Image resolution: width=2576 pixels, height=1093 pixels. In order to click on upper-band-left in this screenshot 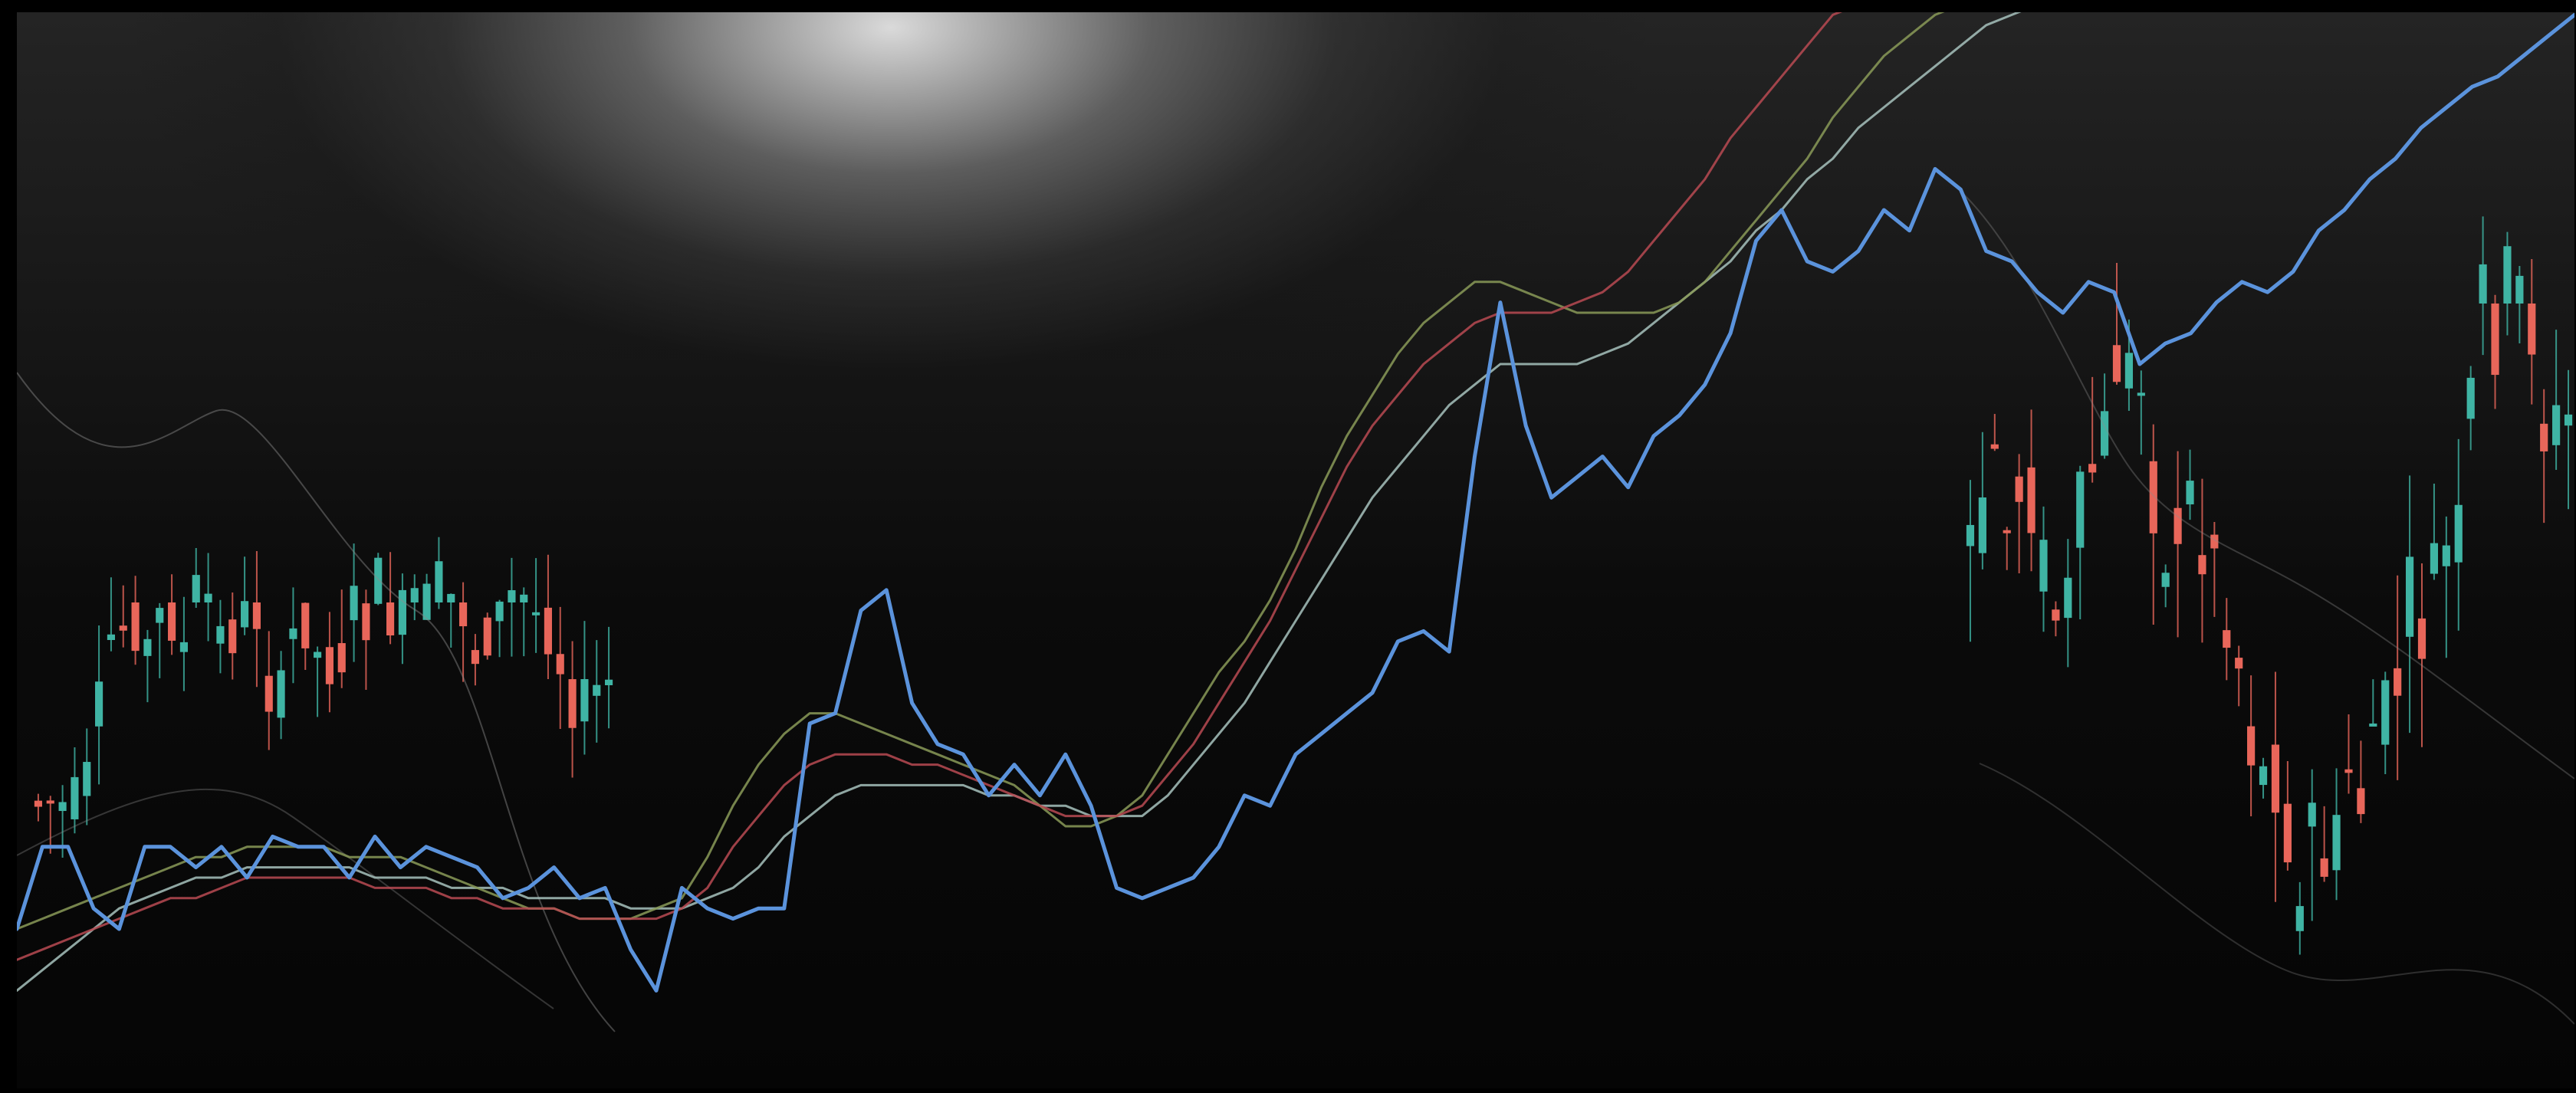, I will do `click(317, 702)`.